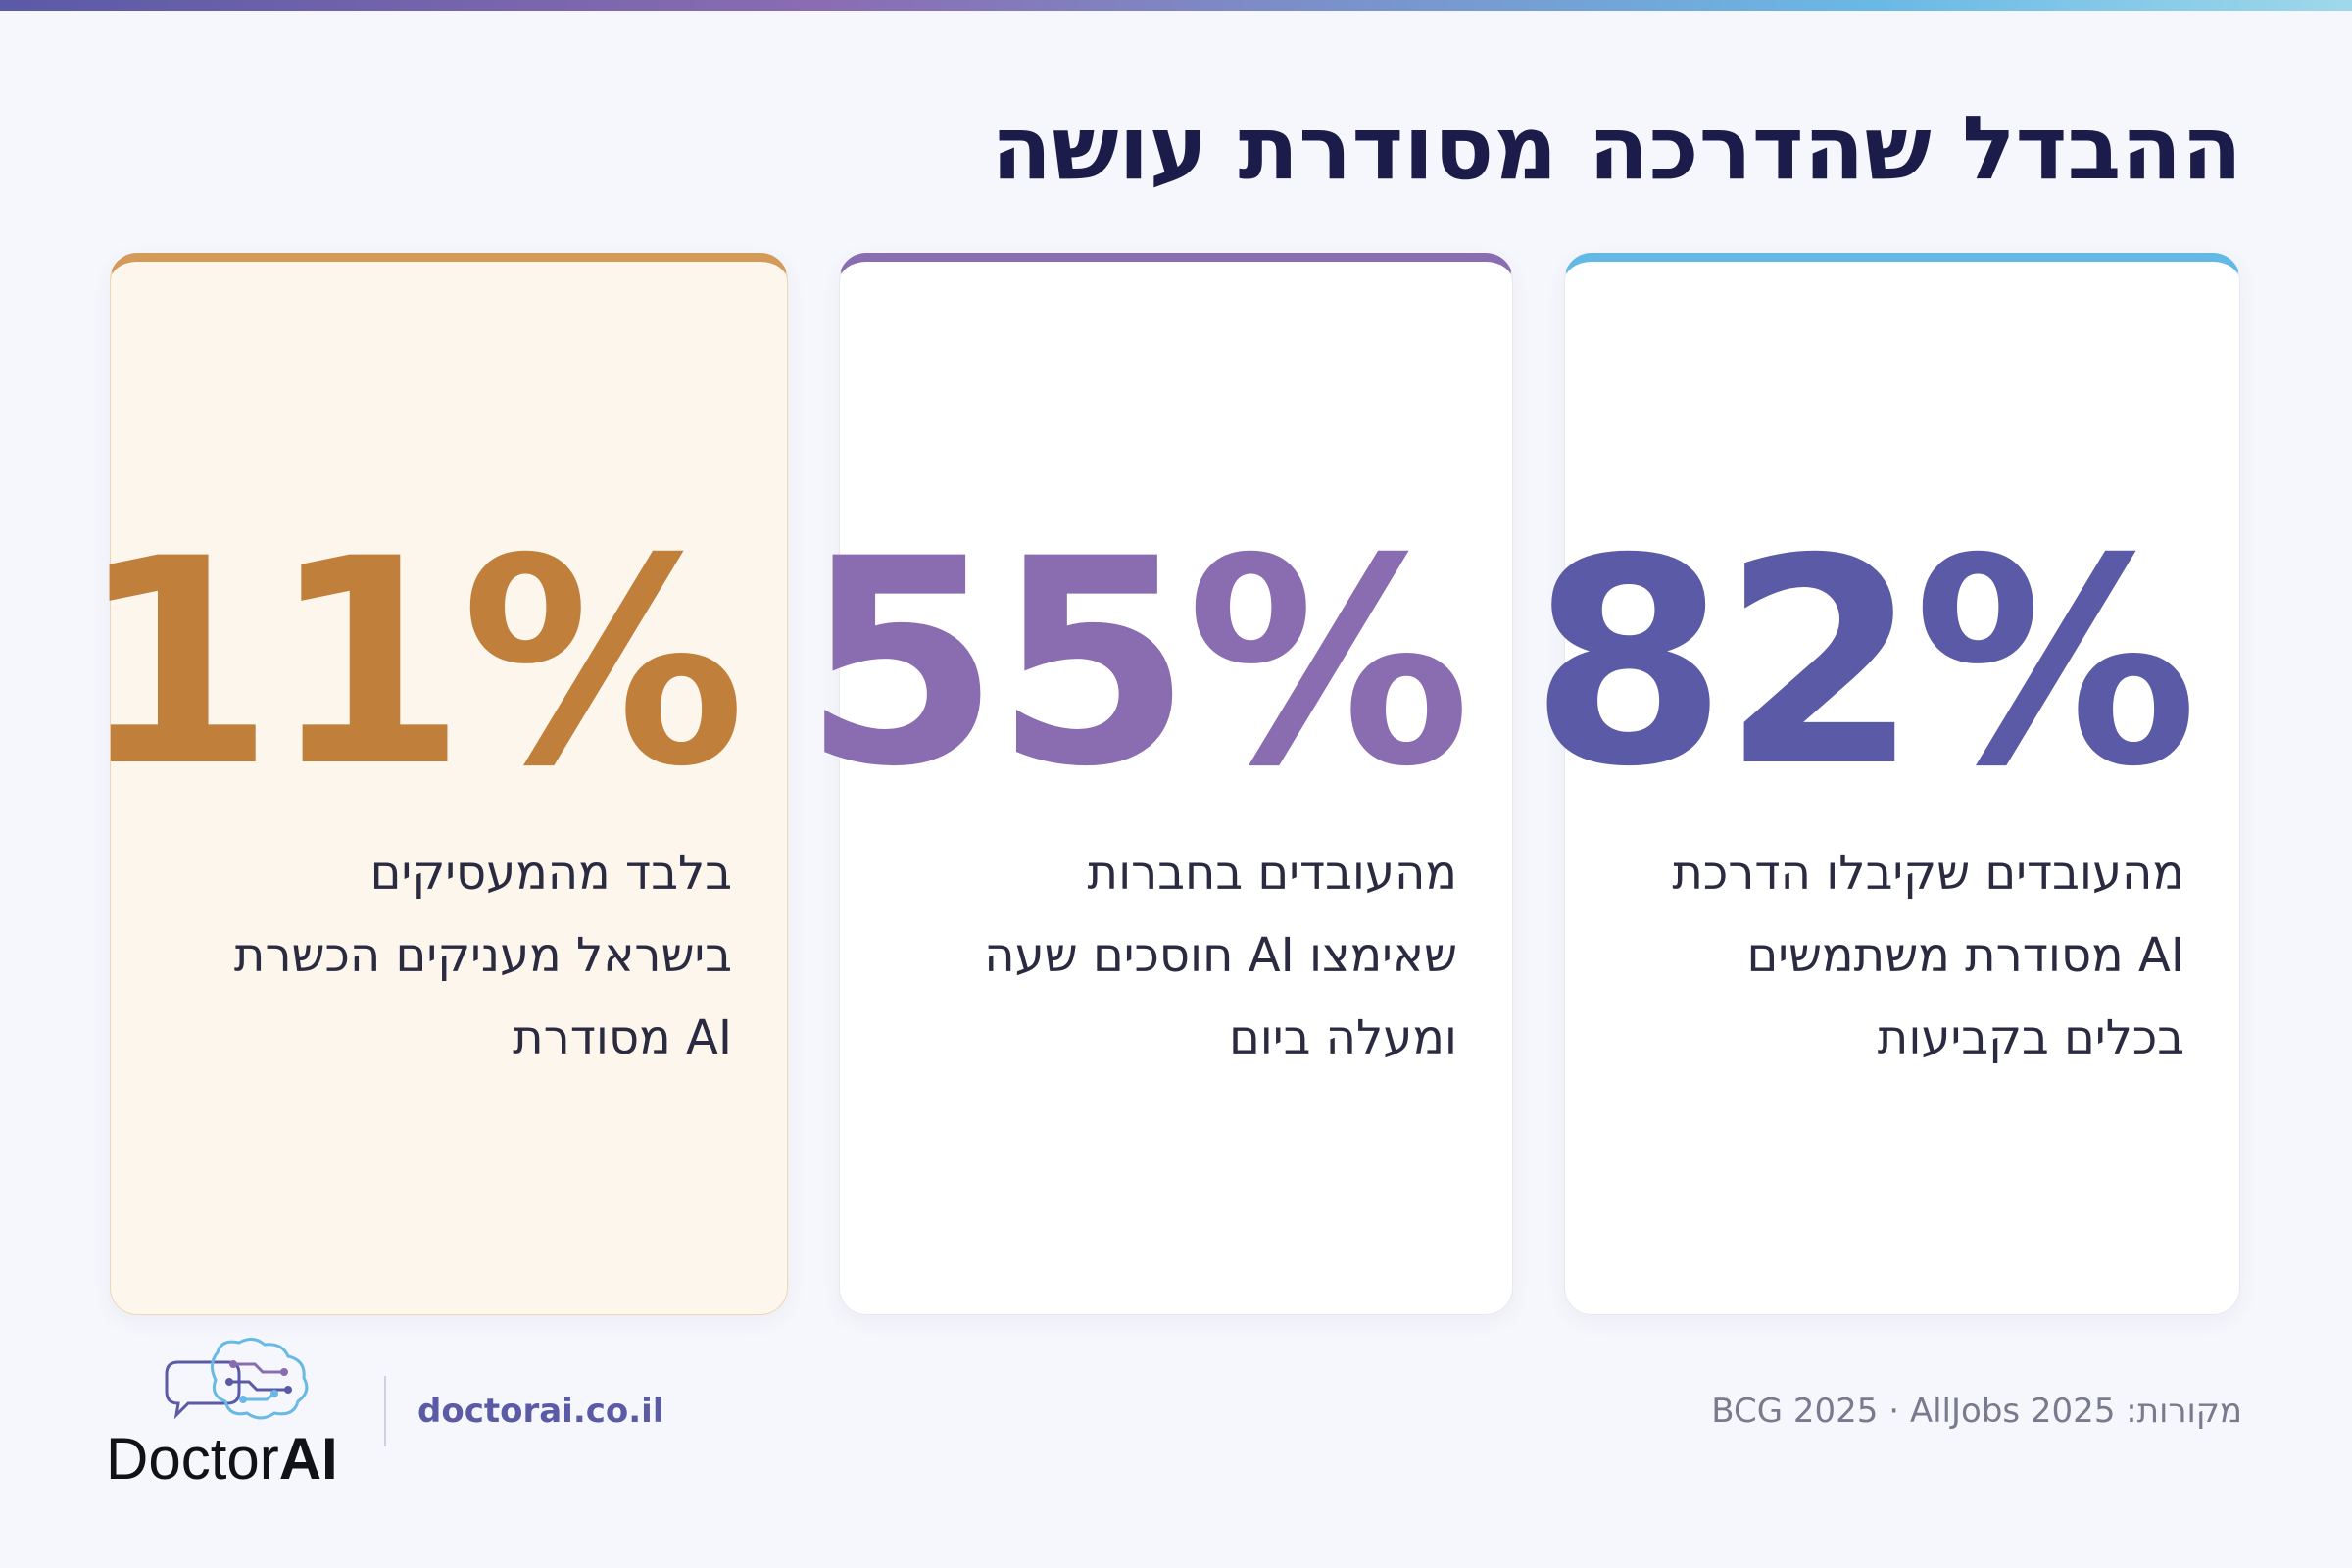  I want to click on description-line: שאימצו AI חוסכים שעה, so click(1220, 955).